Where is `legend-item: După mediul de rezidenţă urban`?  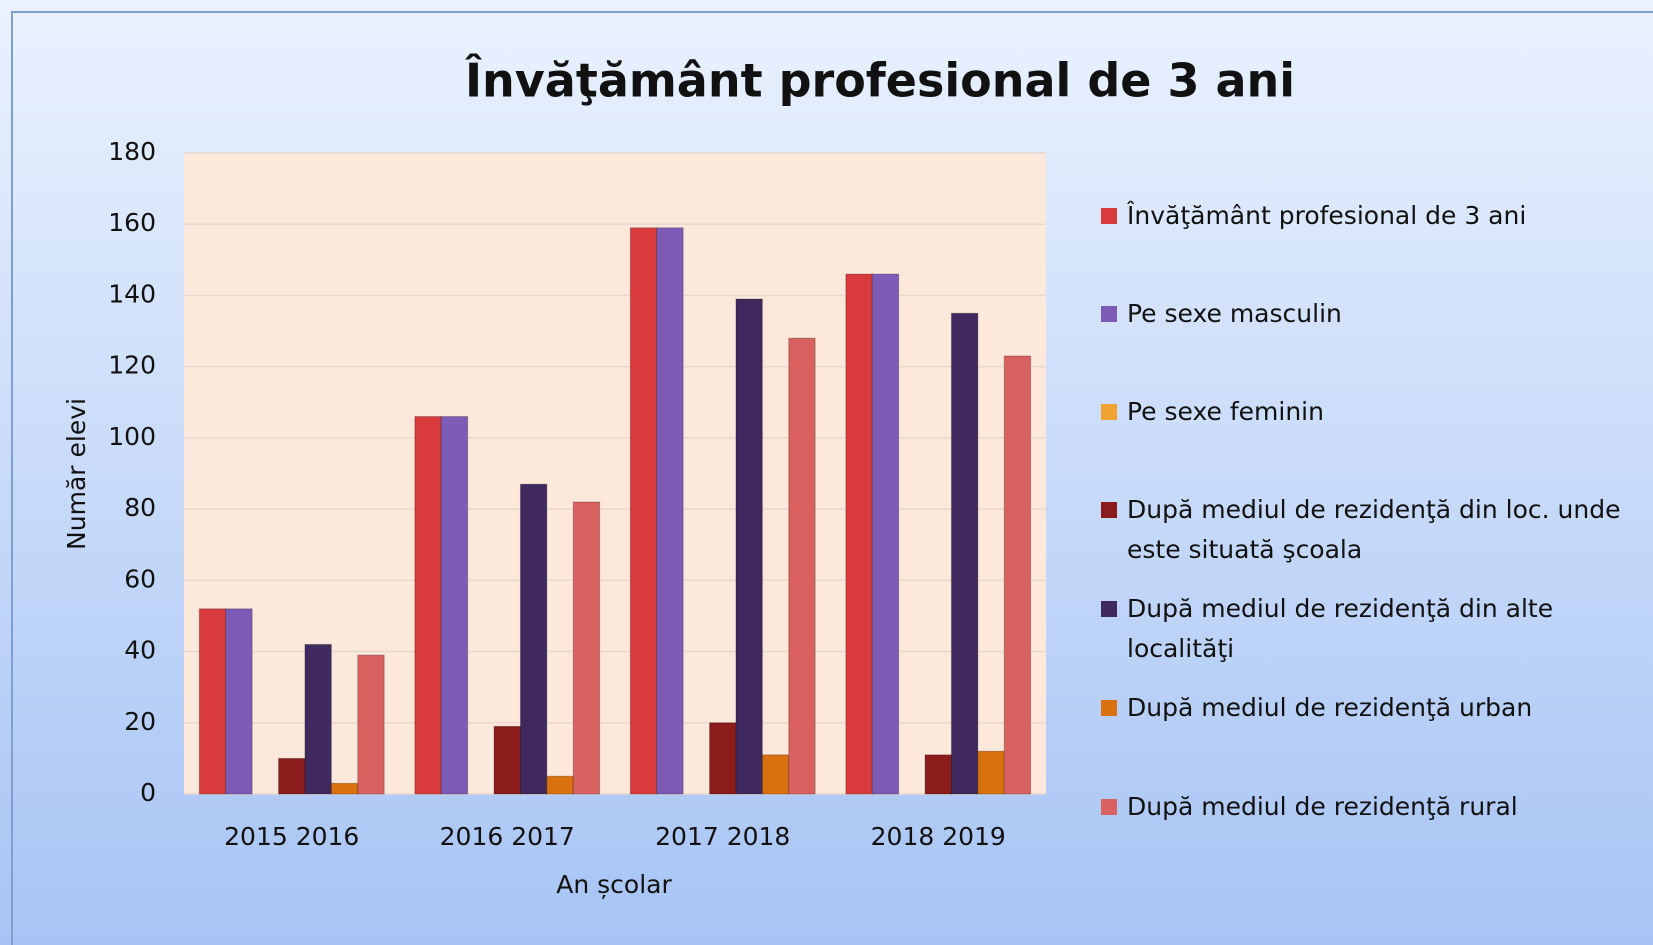 legend-item: După mediul de rezidenţă urban is located at coordinates (1366, 708).